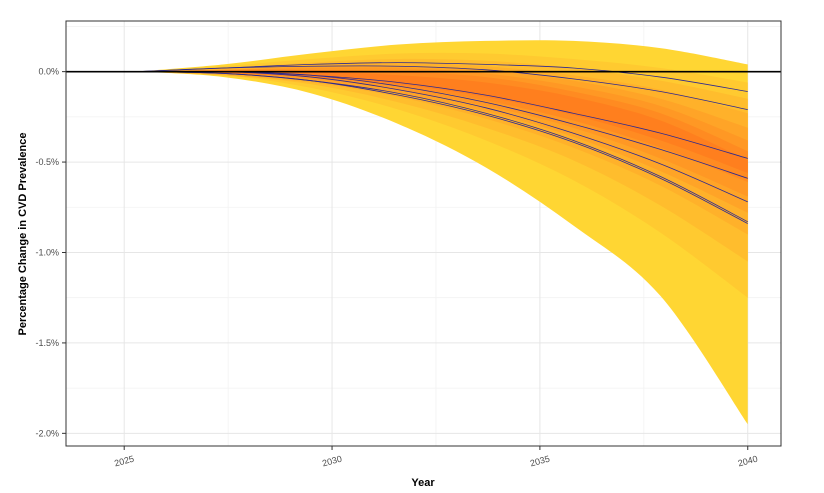  Describe the element at coordinates (47, 343) in the screenshot. I see `y-tick-label: -1.5%` at that location.